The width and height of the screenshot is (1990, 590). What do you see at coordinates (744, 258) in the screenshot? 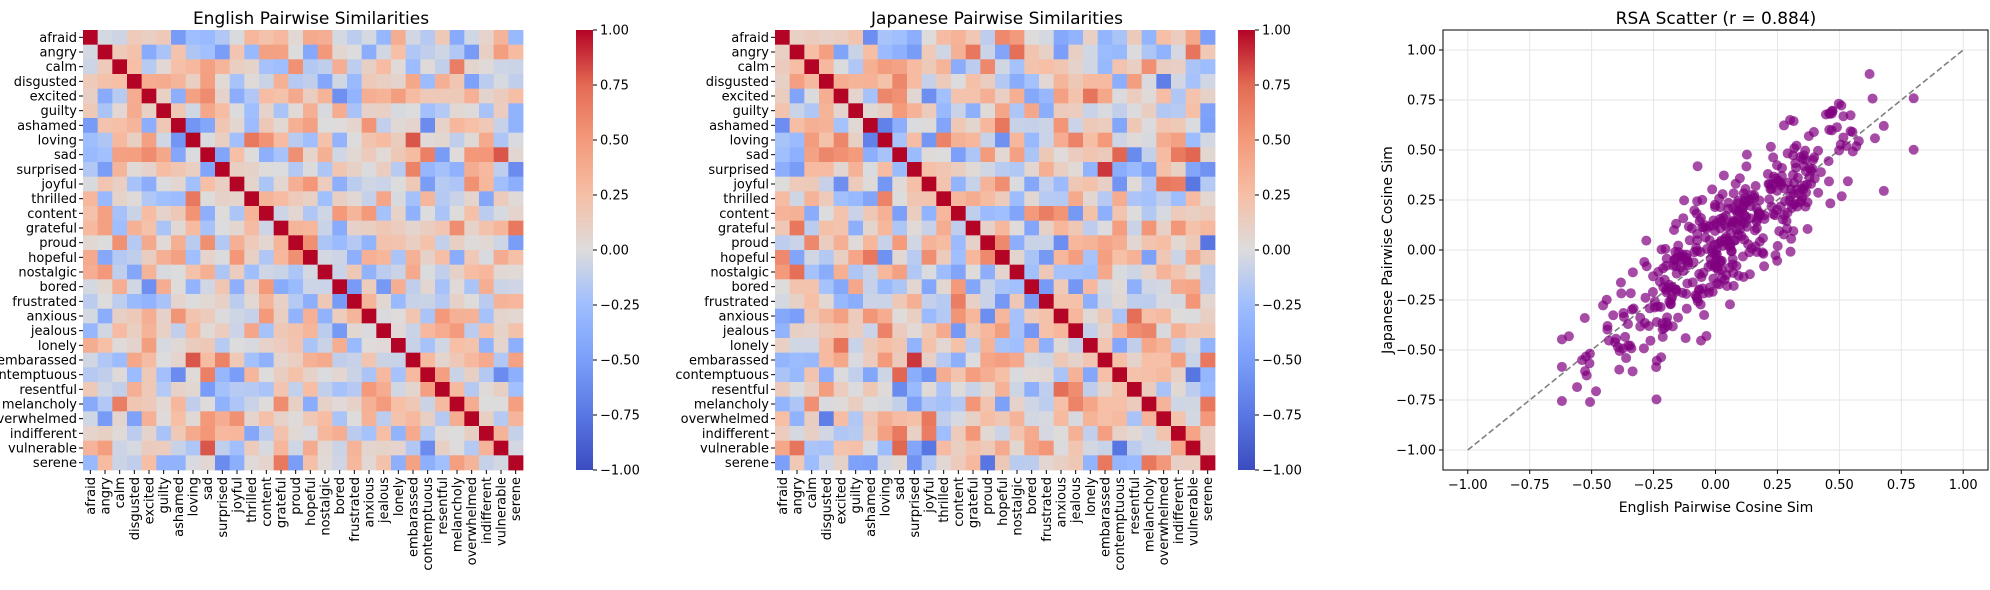
I see `y-tick-label: hopeful` at bounding box center [744, 258].